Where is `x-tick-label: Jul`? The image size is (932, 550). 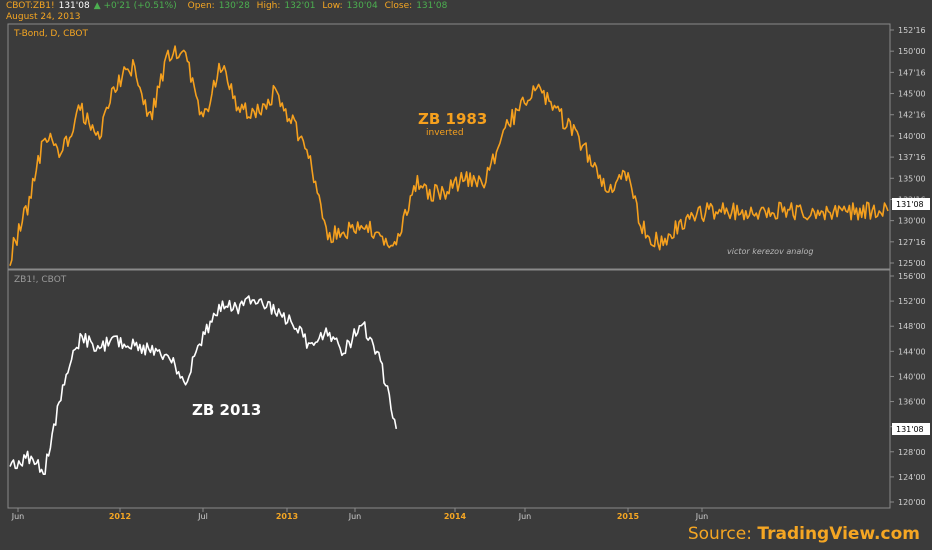 x-tick-label: Jul is located at coordinates (202, 516).